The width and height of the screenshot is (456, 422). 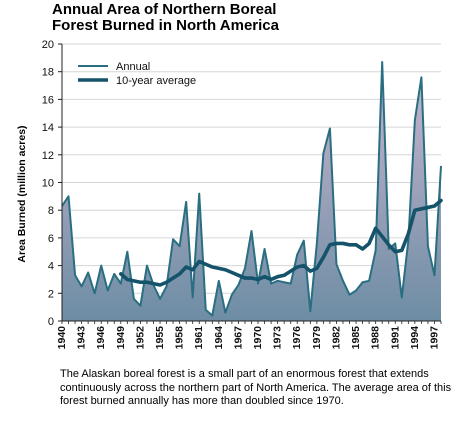 I want to click on y-tick-label: 20, so click(x=48, y=45).